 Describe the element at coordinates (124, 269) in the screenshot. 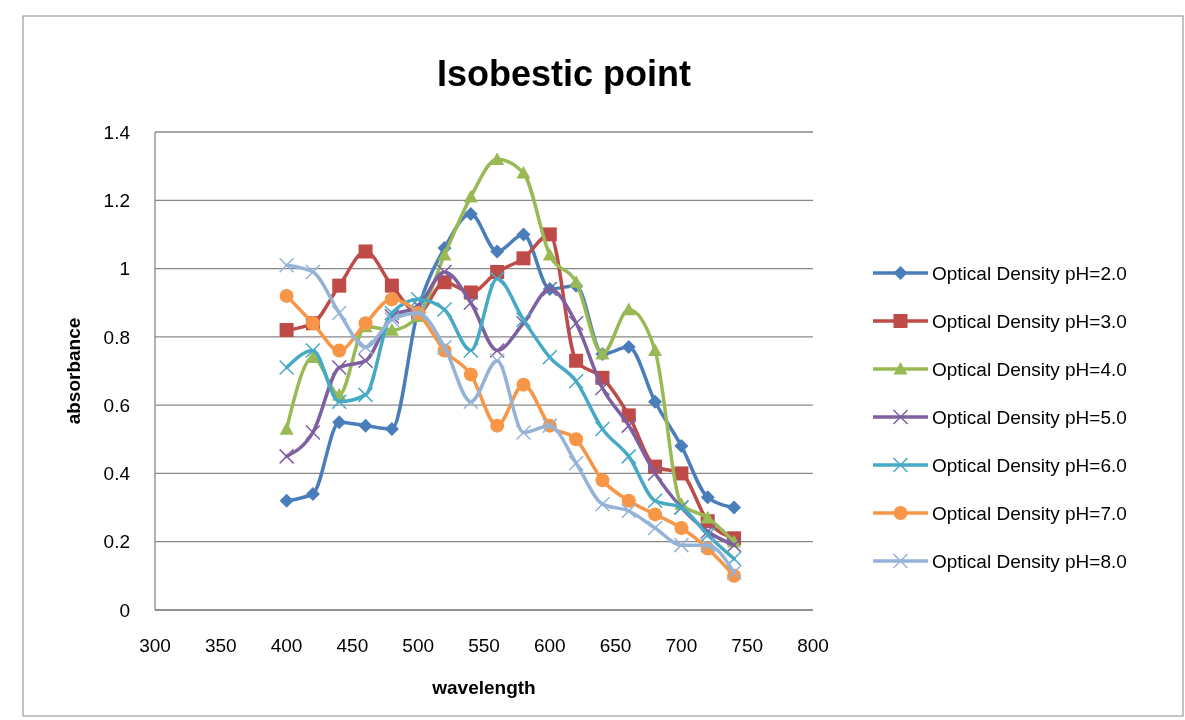

I see `y-tick-label: 1` at that location.